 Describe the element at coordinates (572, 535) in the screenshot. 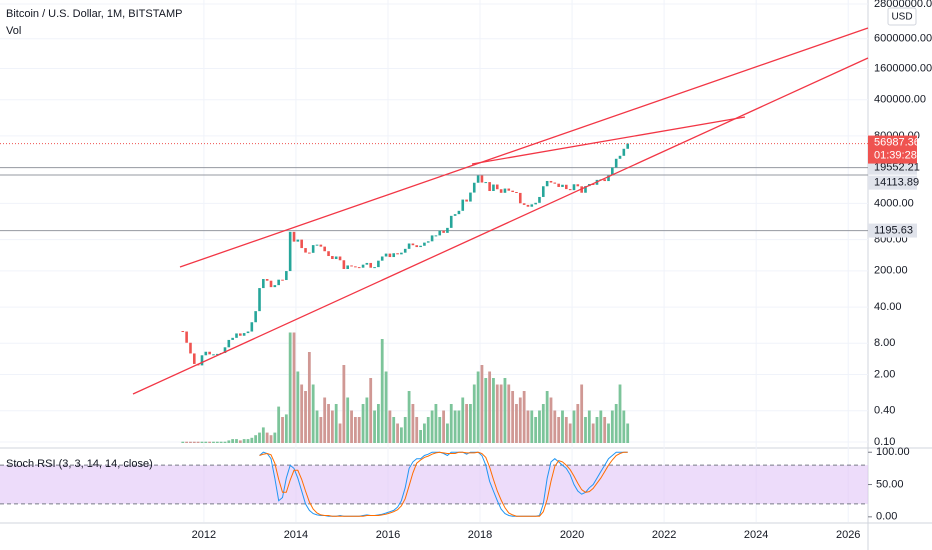

I see `x-tick-label: 2020` at that location.